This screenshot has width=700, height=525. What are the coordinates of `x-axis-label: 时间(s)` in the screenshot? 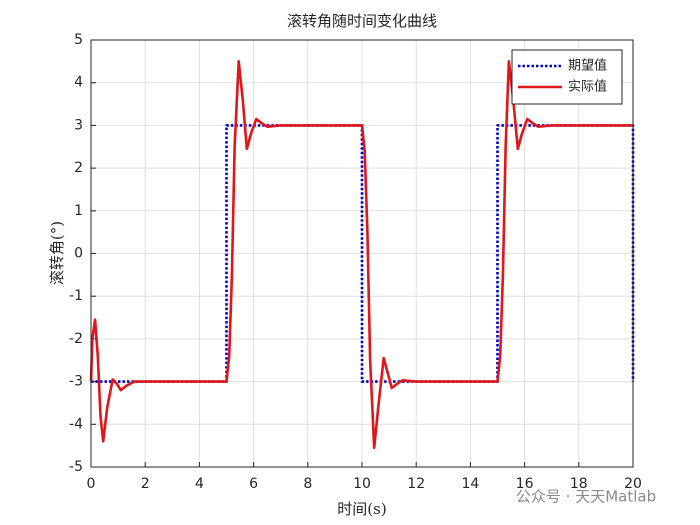 It's located at (361, 509).